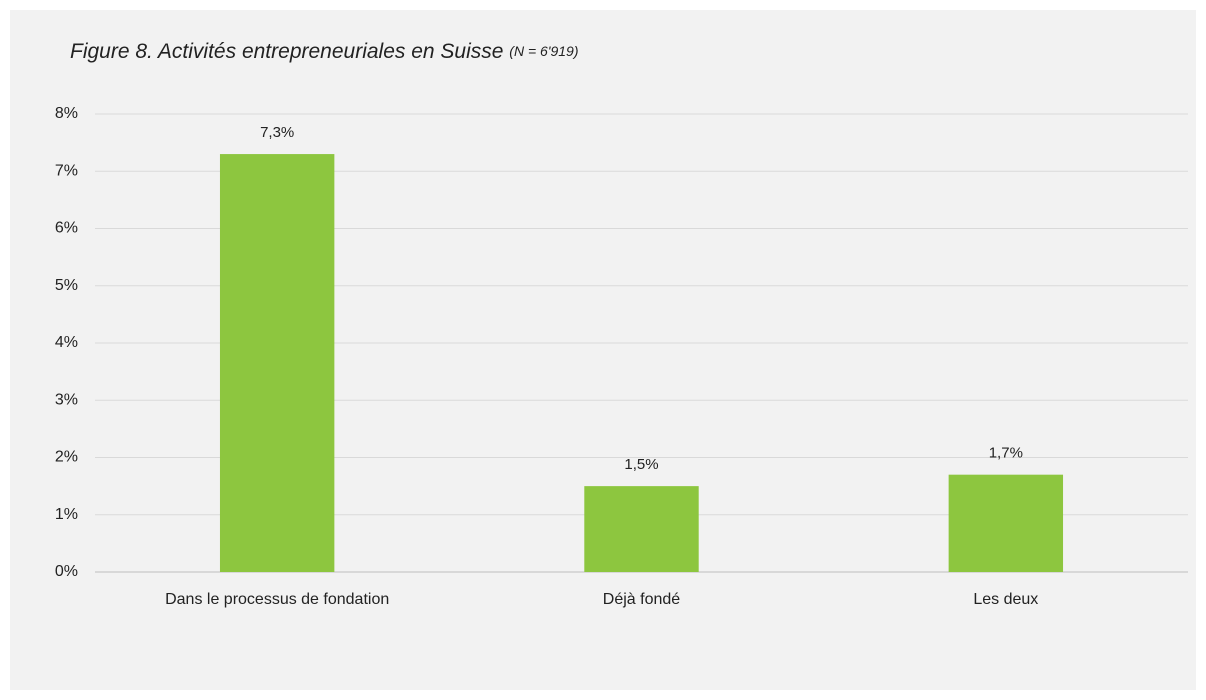 The height and width of the screenshot is (700, 1206). Describe the element at coordinates (66, 399) in the screenshot. I see `y-tick-label: 3%` at that location.